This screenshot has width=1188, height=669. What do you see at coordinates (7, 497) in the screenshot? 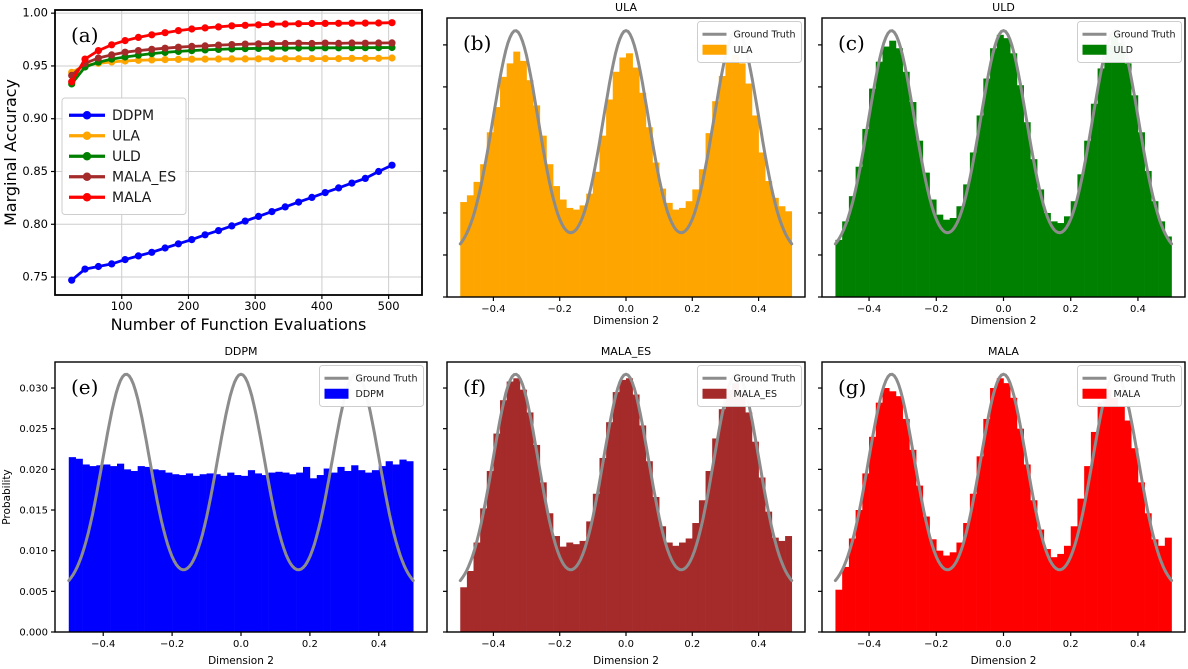
I see `y-axis-label: Probability` at bounding box center [7, 497].